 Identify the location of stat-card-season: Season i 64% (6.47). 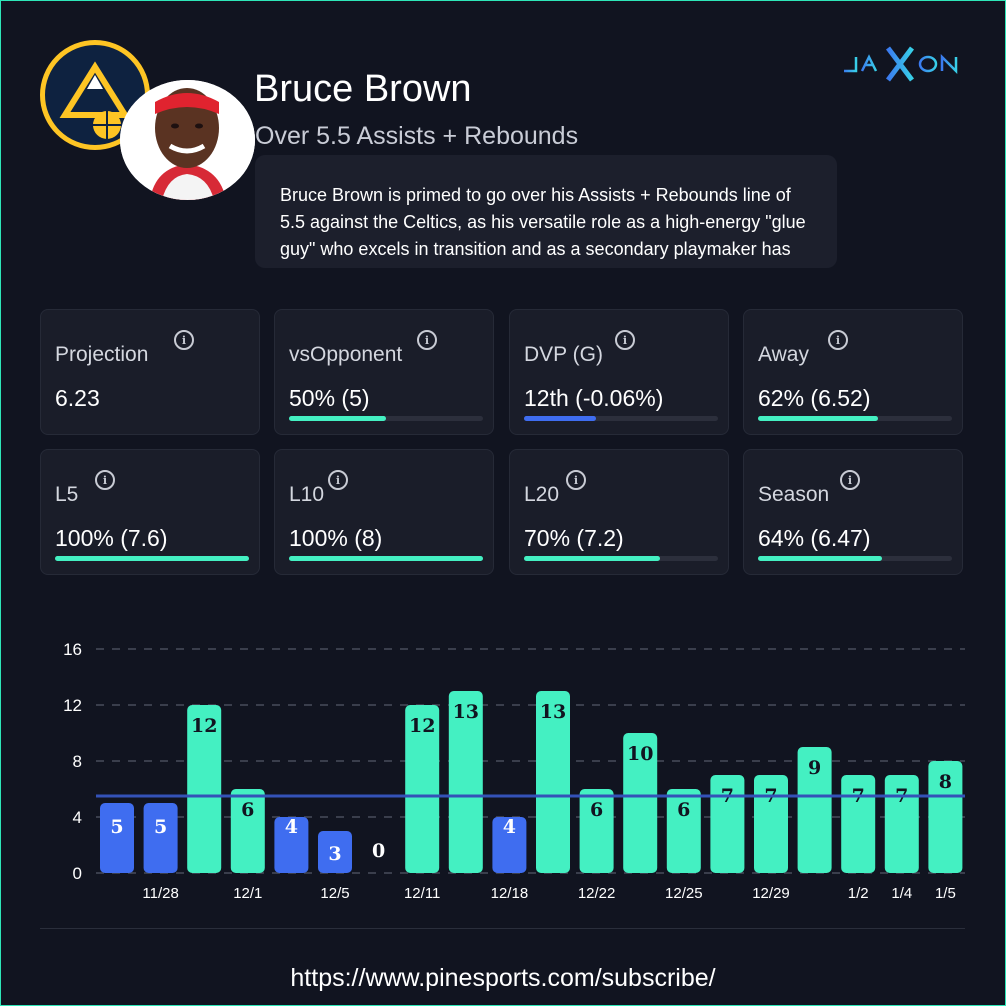
(853, 512).